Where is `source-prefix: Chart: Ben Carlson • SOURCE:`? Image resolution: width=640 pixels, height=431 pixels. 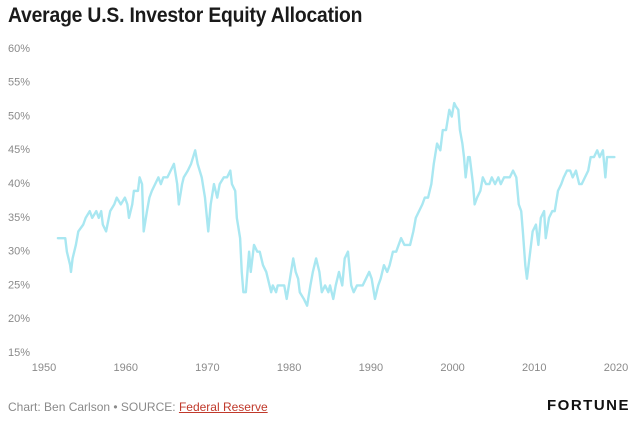
source-prefix: Chart: Ben Carlson • SOURCE: is located at coordinates (92, 407).